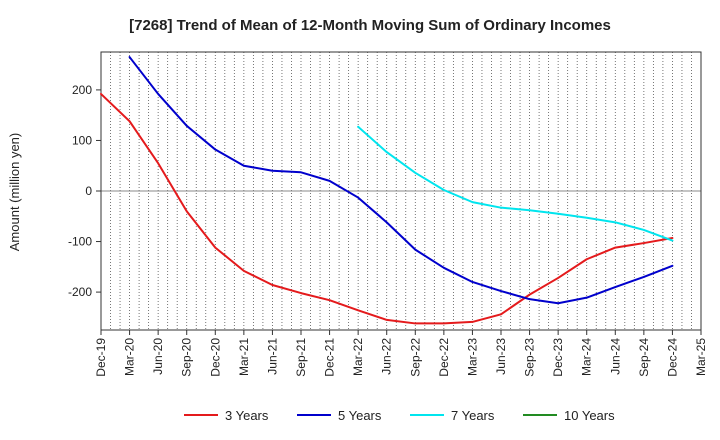 The image size is (720, 440). Describe the element at coordinates (130, 357) in the screenshot. I see `x-tick-label: Mar-20` at that location.